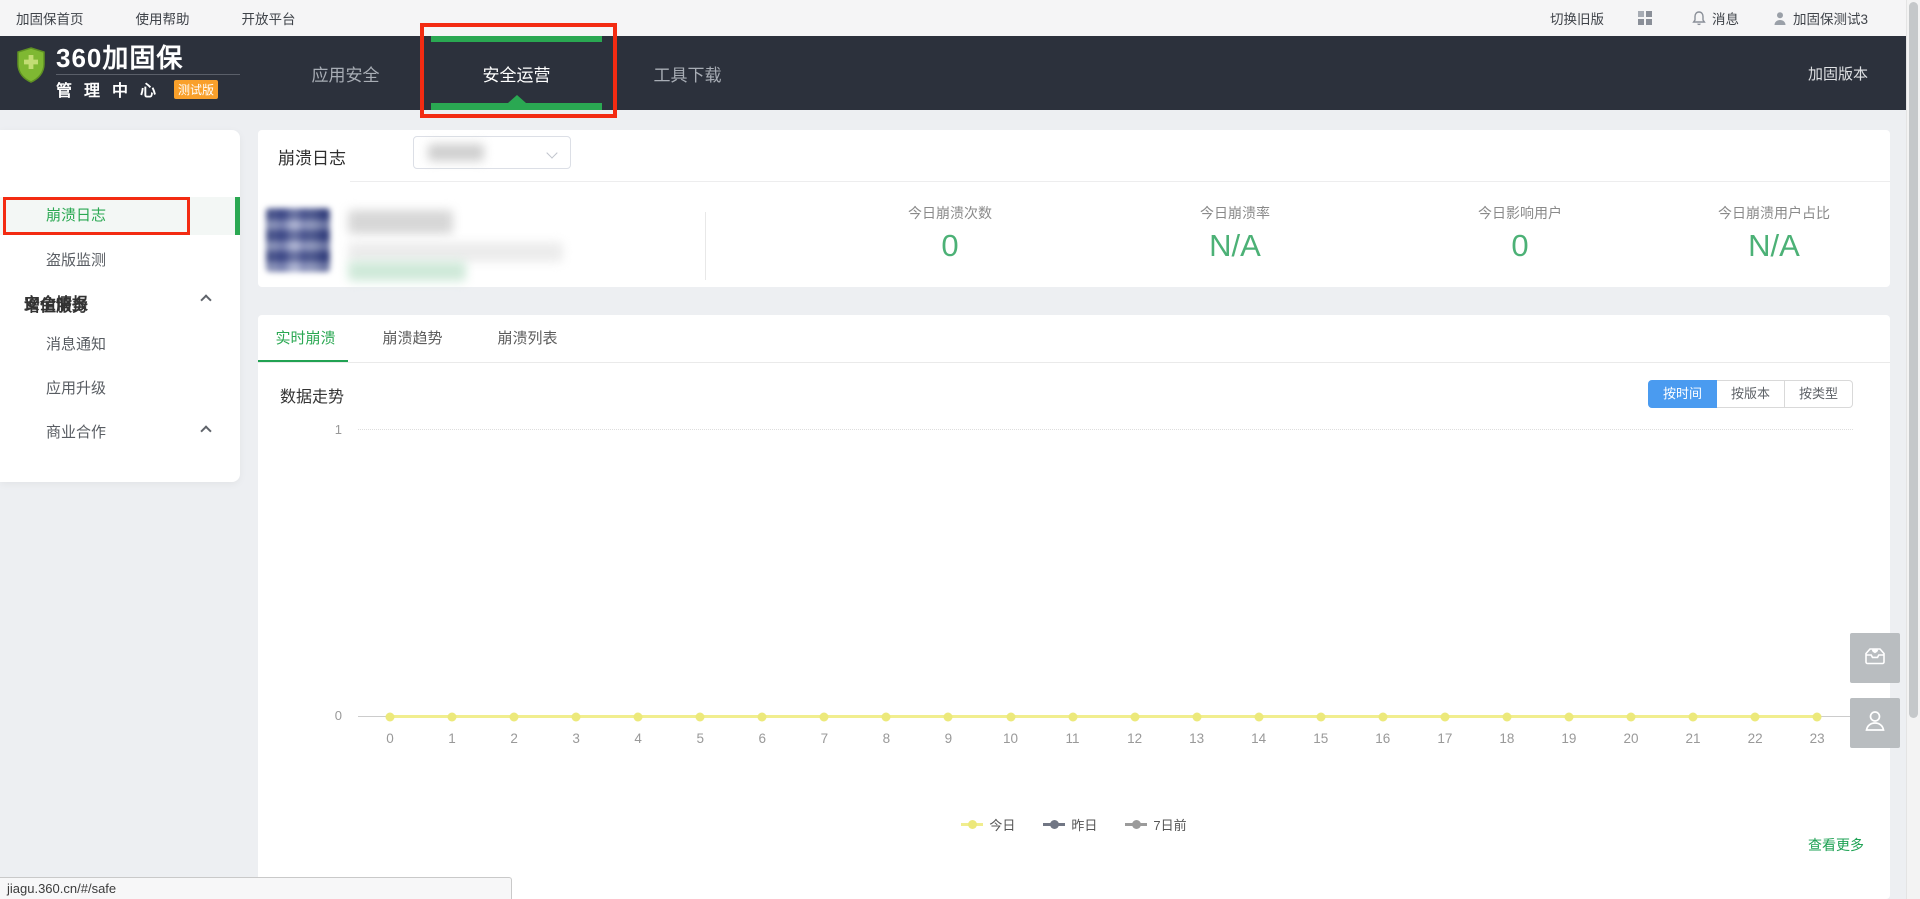 The height and width of the screenshot is (899, 1920). I want to click on account-name-label: 加固保测试3, so click(1830, 19).